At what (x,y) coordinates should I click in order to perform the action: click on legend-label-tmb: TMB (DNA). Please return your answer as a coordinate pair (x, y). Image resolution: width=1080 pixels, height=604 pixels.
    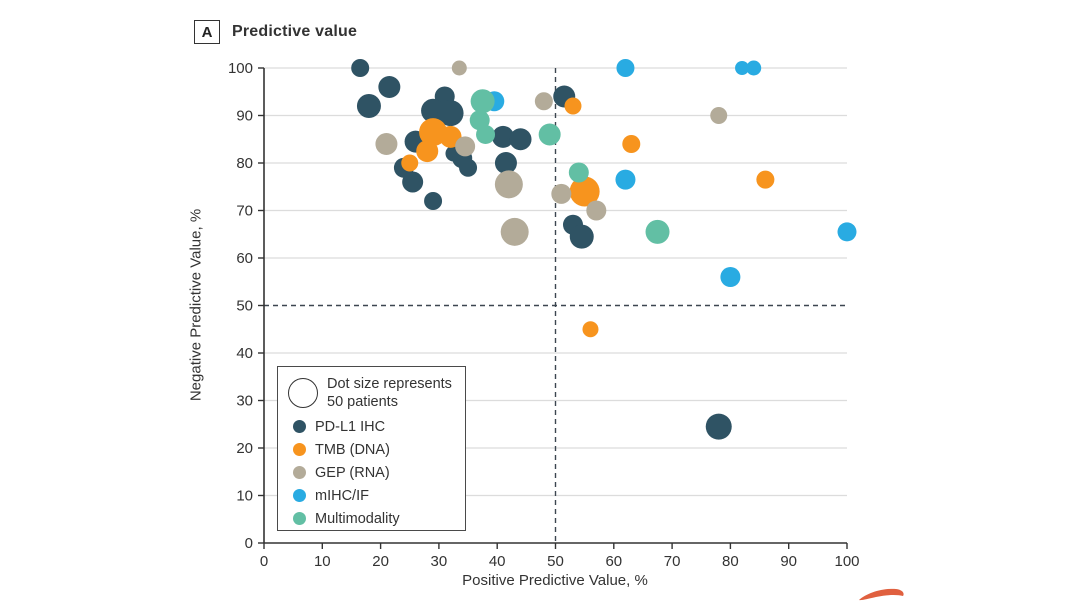
    Looking at the image, I should click on (352, 449).